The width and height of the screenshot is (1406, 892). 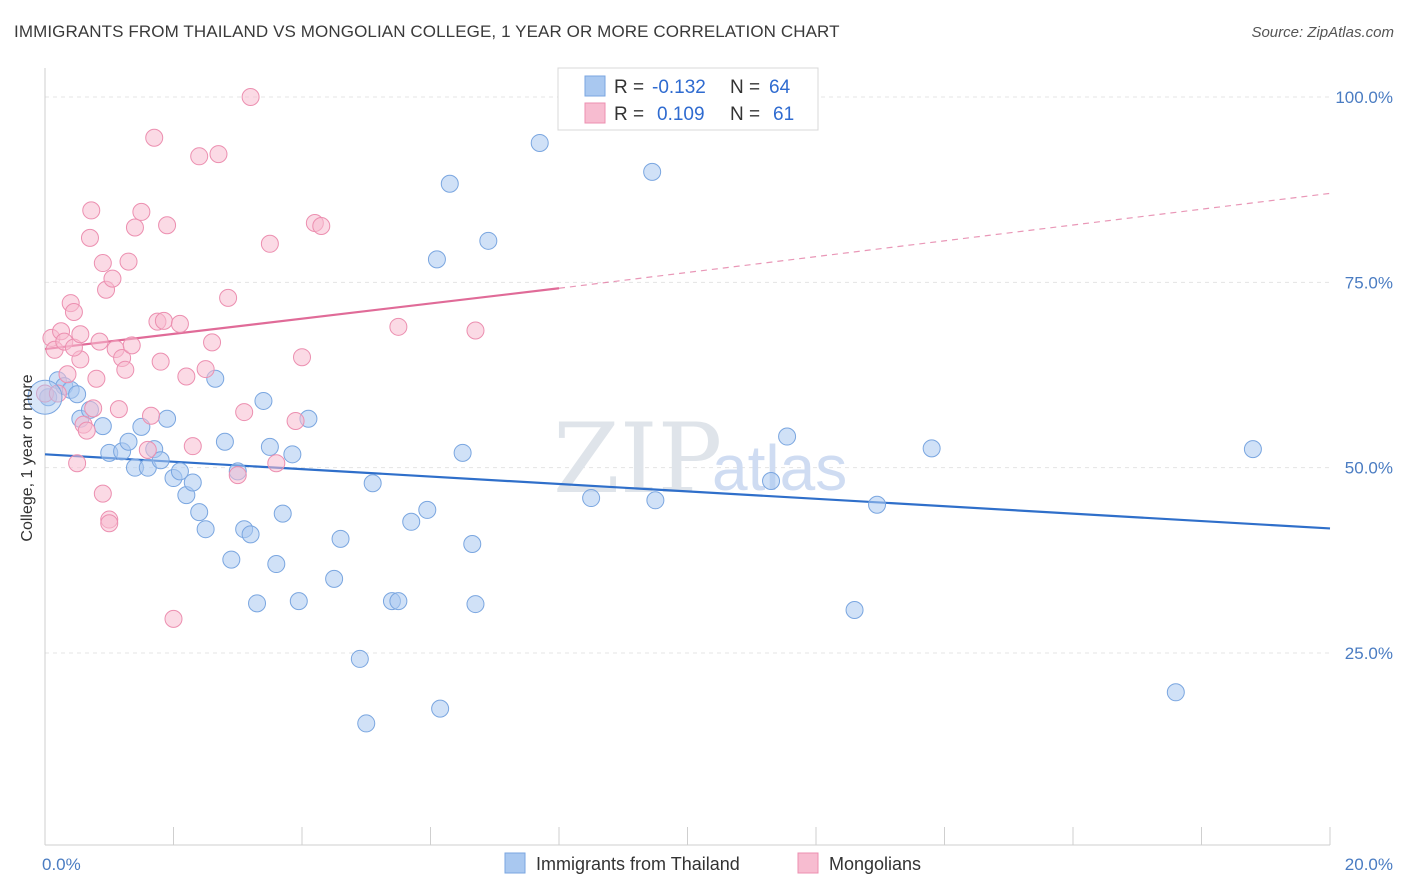 I want to click on legend-n-value-1: 64, so click(x=780, y=87).